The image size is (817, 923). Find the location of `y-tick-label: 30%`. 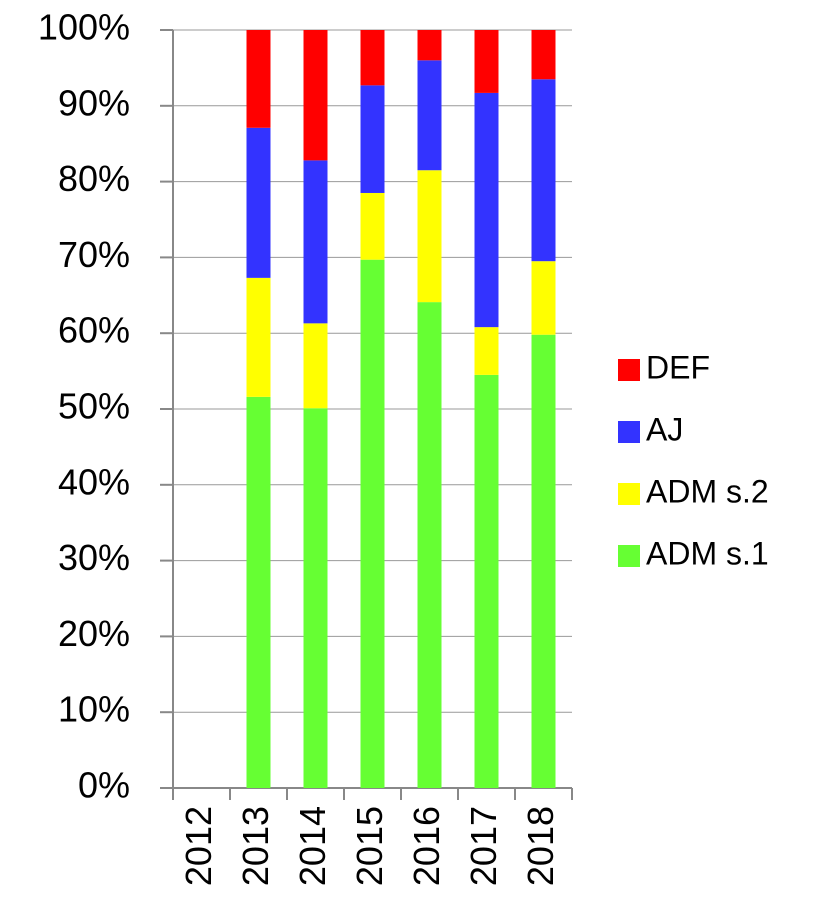

y-tick-label: 30% is located at coordinates (94, 557).